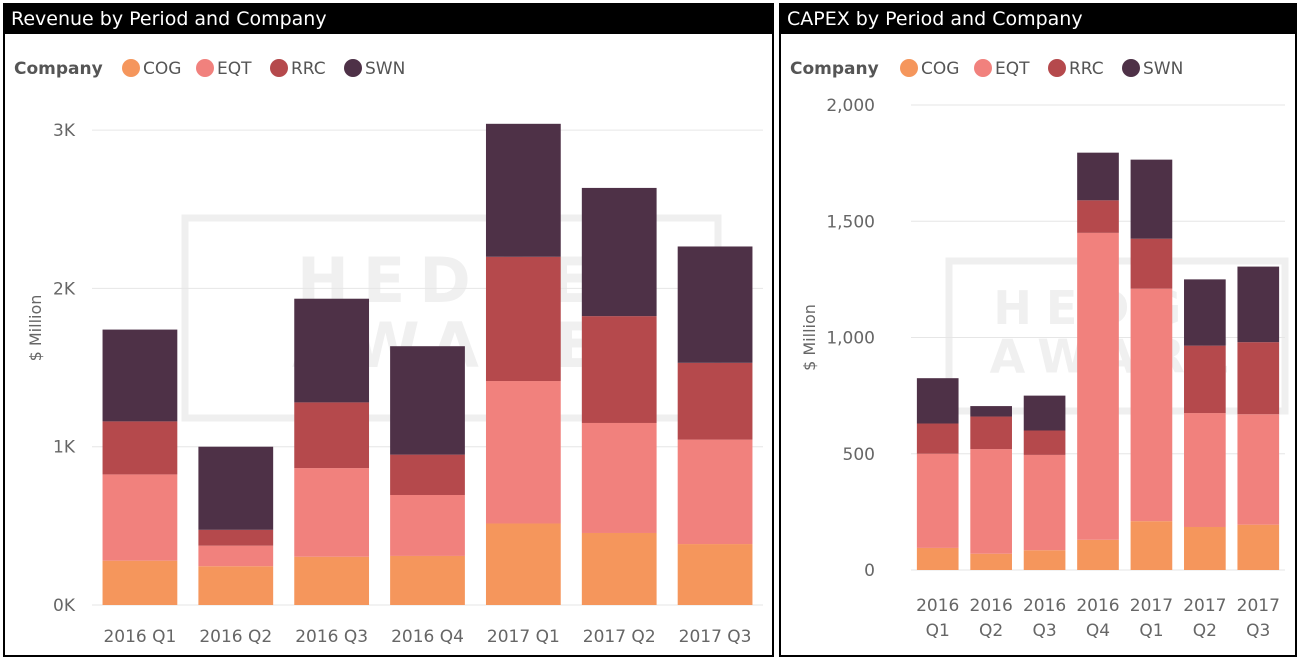  Describe the element at coordinates (64, 606) in the screenshot. I see `y-tick-label: 0K` at that location.